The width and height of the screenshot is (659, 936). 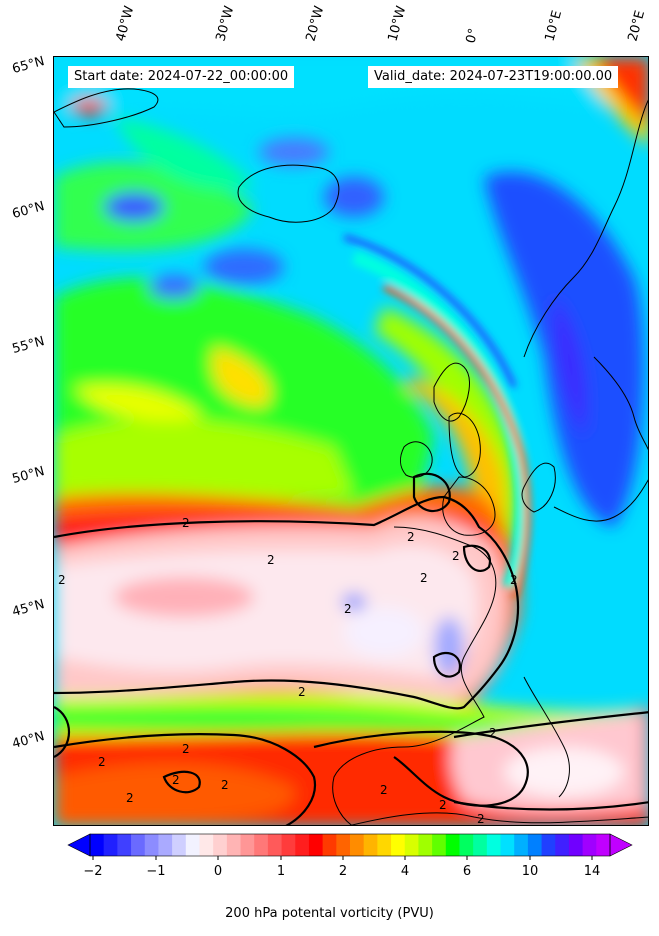 I want to click on colorbar-tick-label: 6, so click(x=467, y=871).